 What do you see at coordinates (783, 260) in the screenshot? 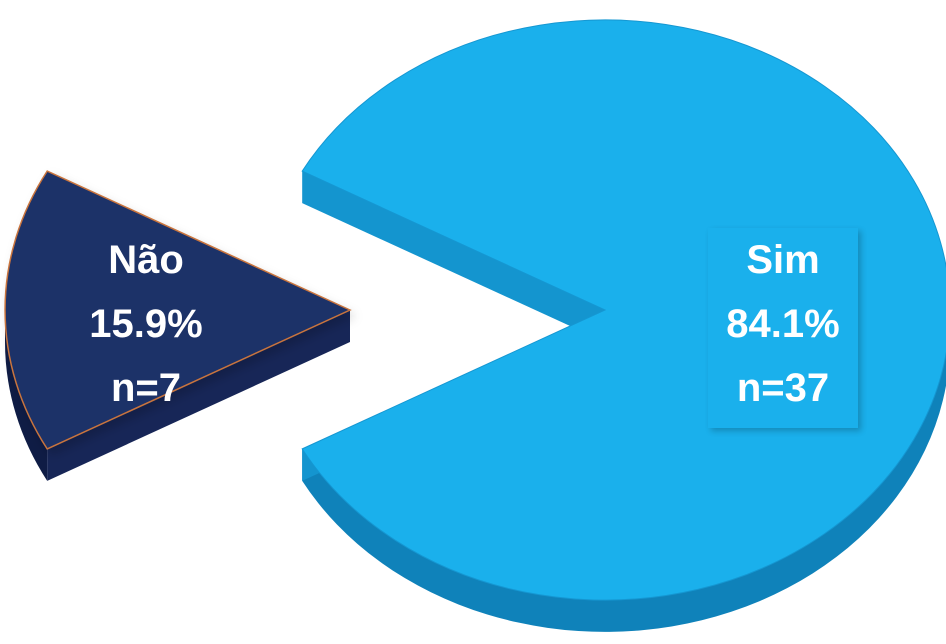
I see `slice-name-sim: Sim` at bounding box center [783, 260].